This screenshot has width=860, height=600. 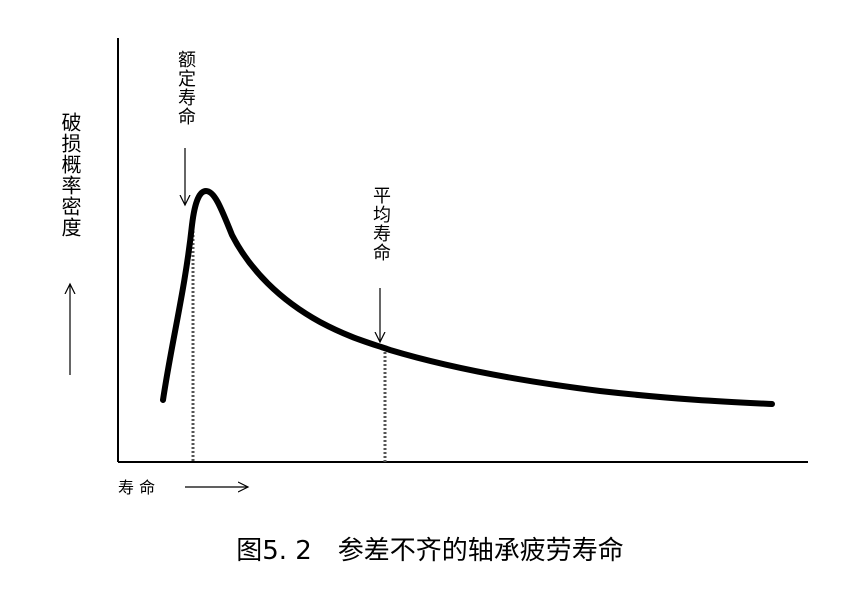 I want to click on annotation: 平均寿命, so click(x=380, y=224).